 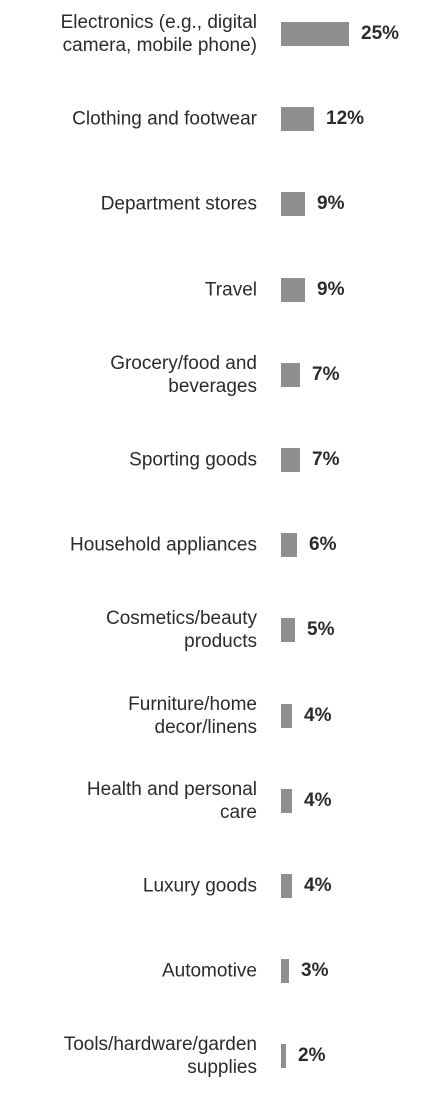 I want to click on category-label: Health and personal care, so click(x=171, y=800).